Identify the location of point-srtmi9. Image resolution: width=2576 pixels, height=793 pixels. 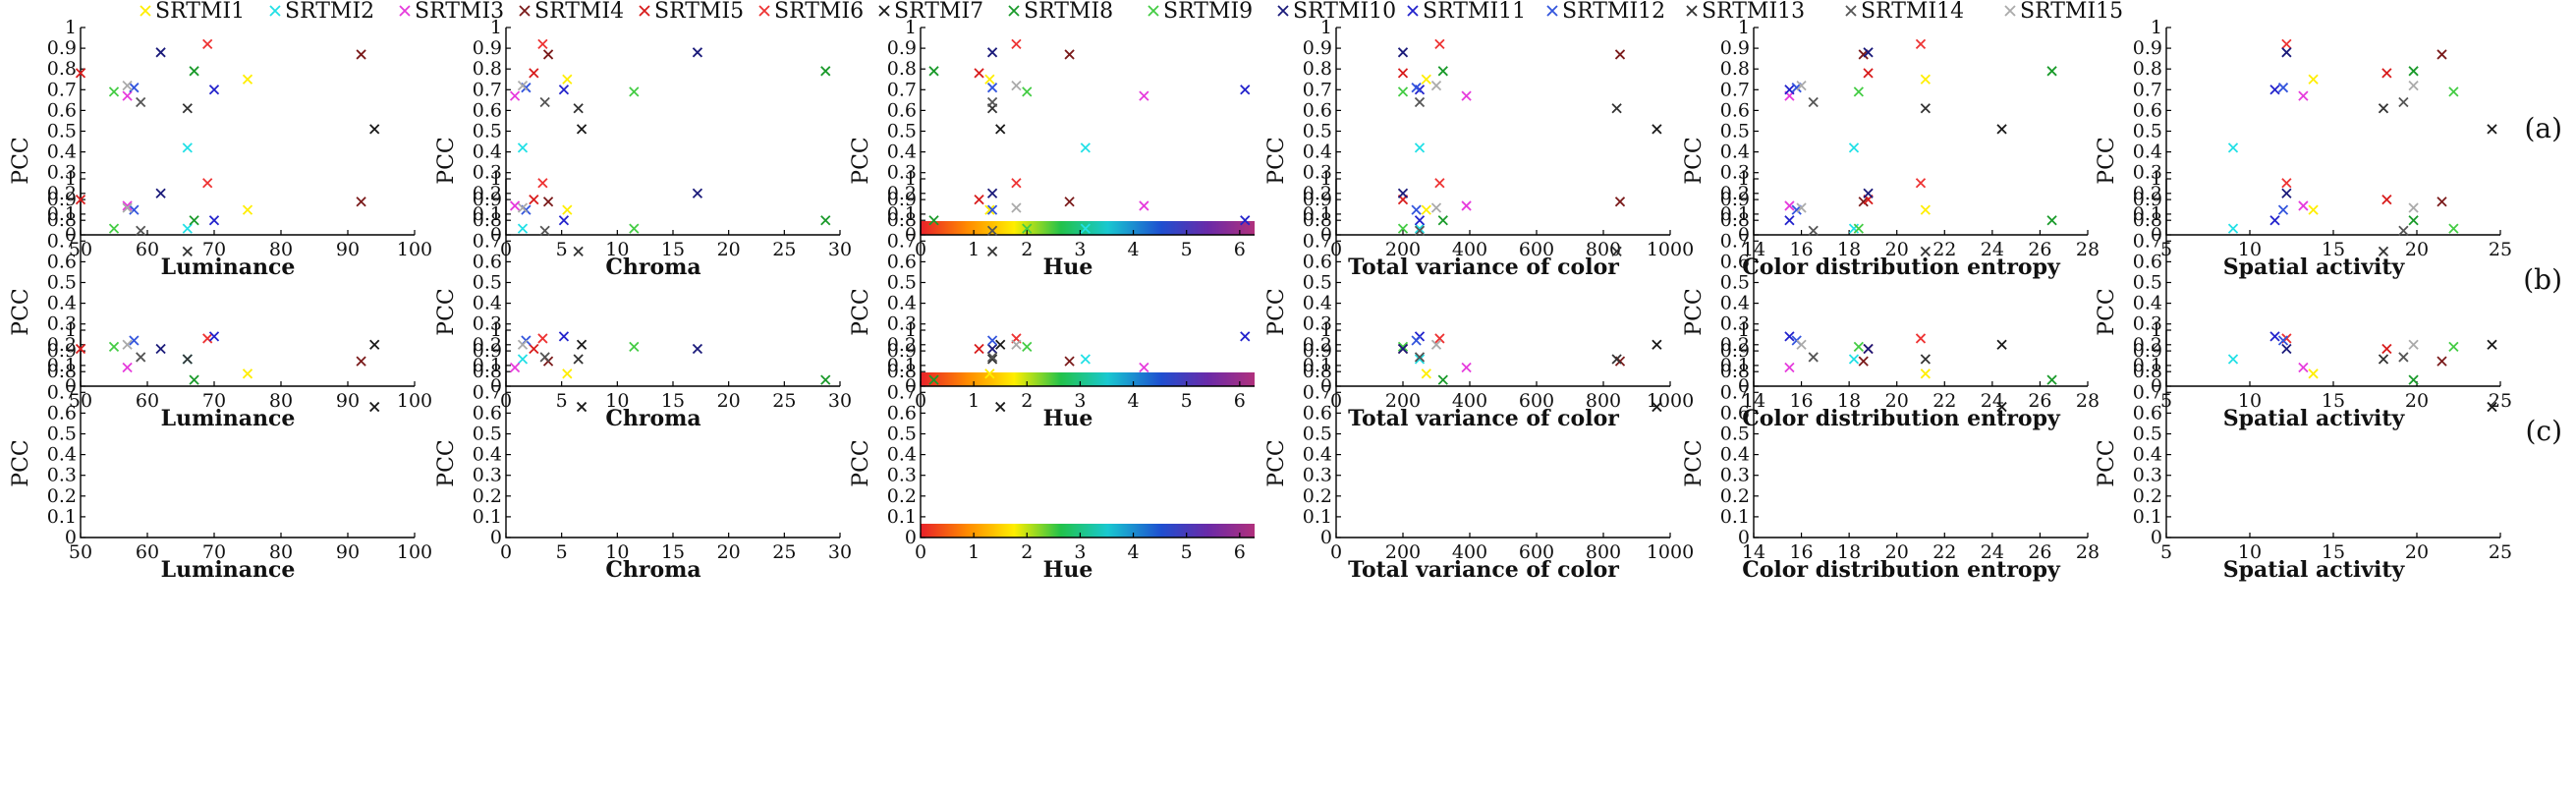
(2453, 229).